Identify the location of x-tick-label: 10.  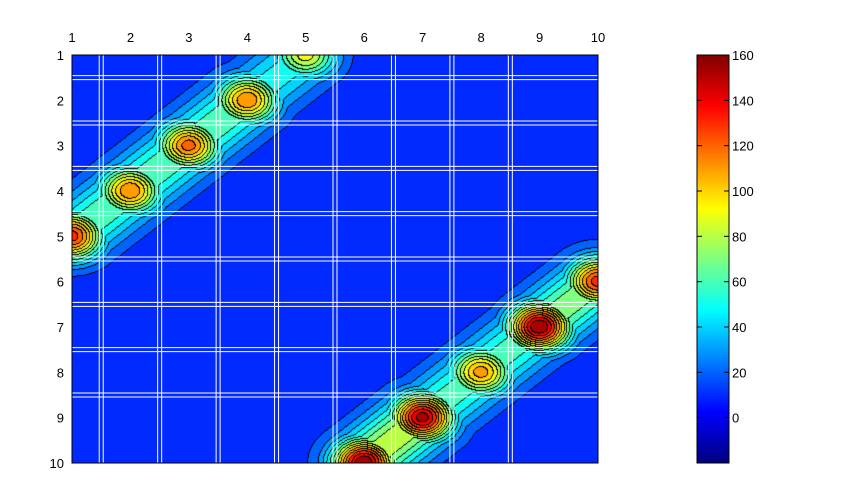
(598, 37).